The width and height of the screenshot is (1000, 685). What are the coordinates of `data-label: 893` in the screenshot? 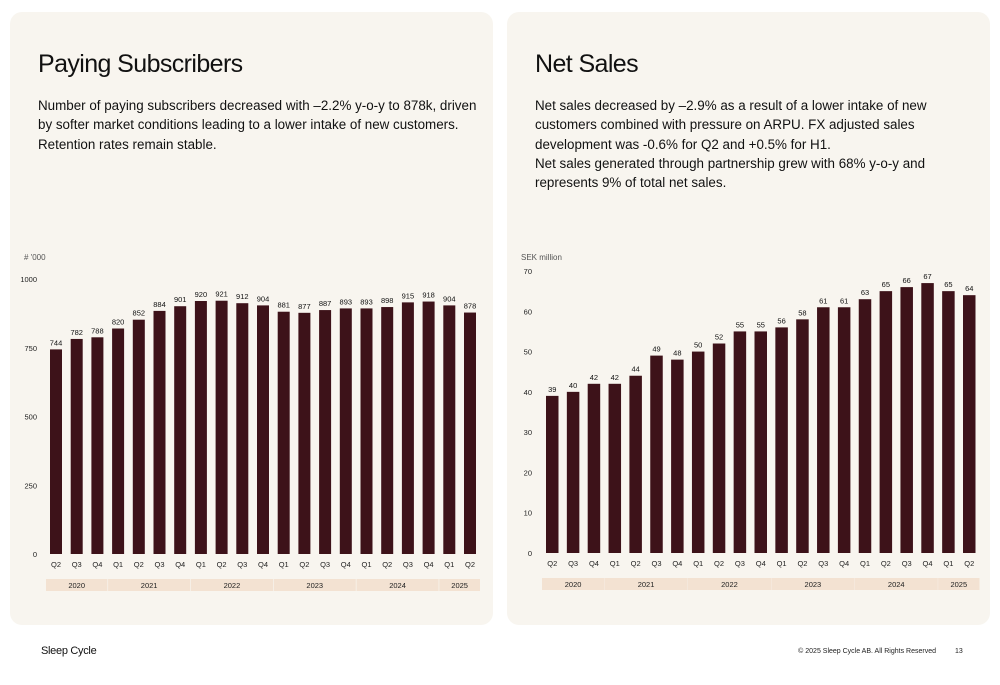 It's located at (366, 301).